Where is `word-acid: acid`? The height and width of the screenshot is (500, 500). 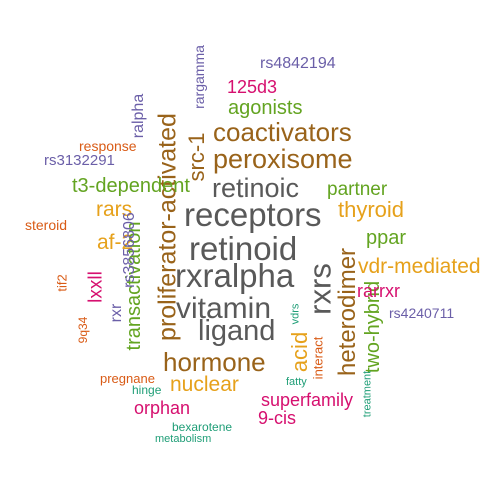
word-acid: acid is located at coordinates (299, 352).